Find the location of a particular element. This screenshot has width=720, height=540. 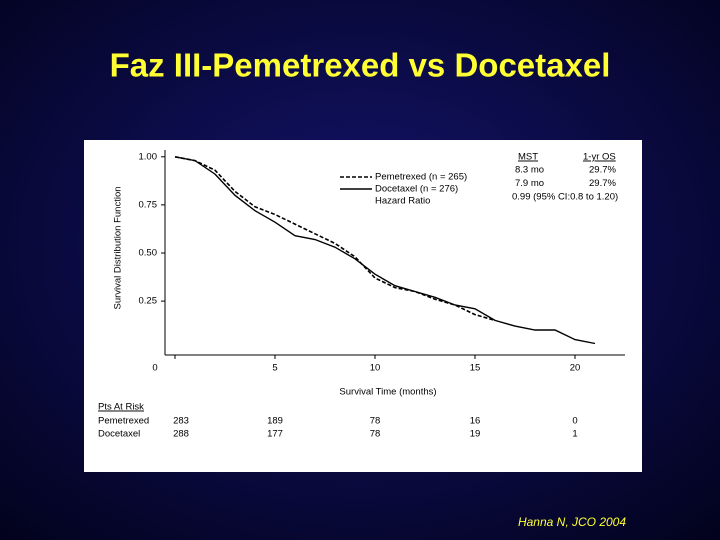

slide-title: Faz III-Pemetrexed vs Docetaxel is located at coordinates (360, 65).